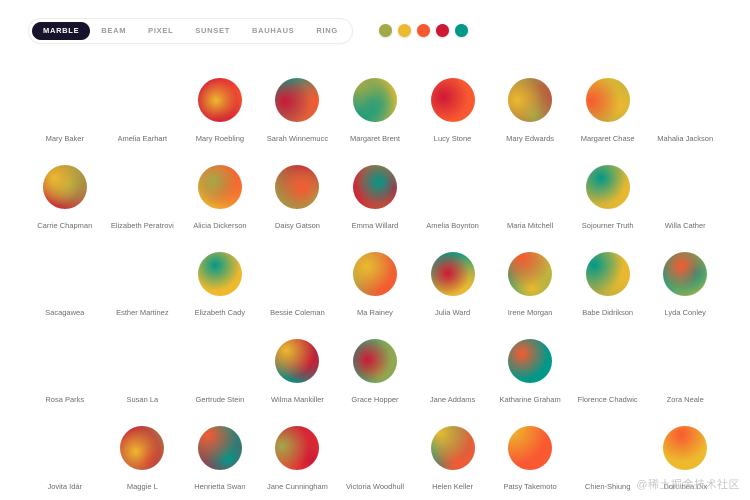  What do you see at coordinates (142, 486) in the screenshot?
I see `avatar-name: Maggie L` at bounding box center [142, 486].